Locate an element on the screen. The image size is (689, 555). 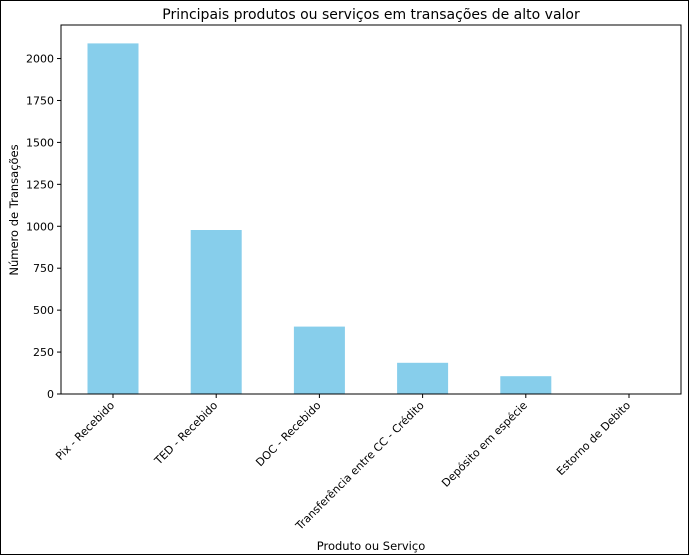
x-axis-label: Produto ou Serviço is located at coordinates (371, 546).